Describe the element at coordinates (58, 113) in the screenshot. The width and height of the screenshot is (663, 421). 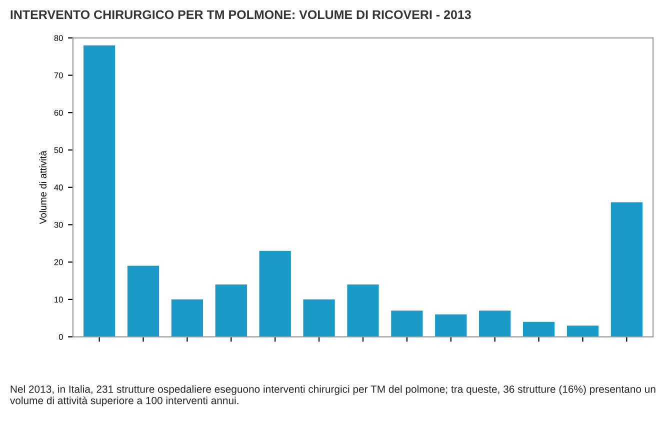
I see `y-tick-label: 60` at that location.